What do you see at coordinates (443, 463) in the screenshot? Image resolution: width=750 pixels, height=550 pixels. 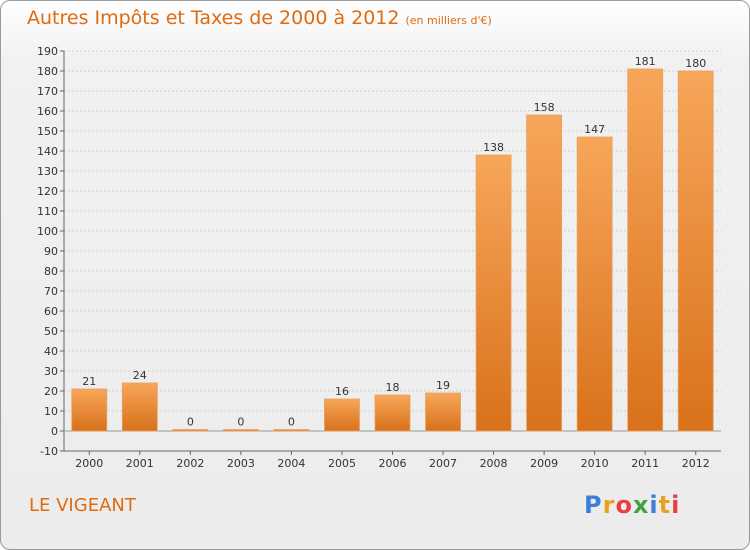 I see `x-tick-label: 2007` at bounding box center [443, 463].